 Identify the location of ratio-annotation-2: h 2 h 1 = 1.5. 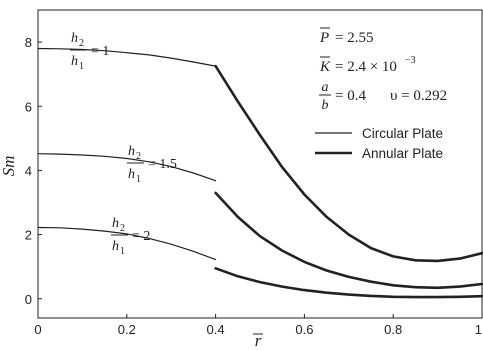
(152, 164).